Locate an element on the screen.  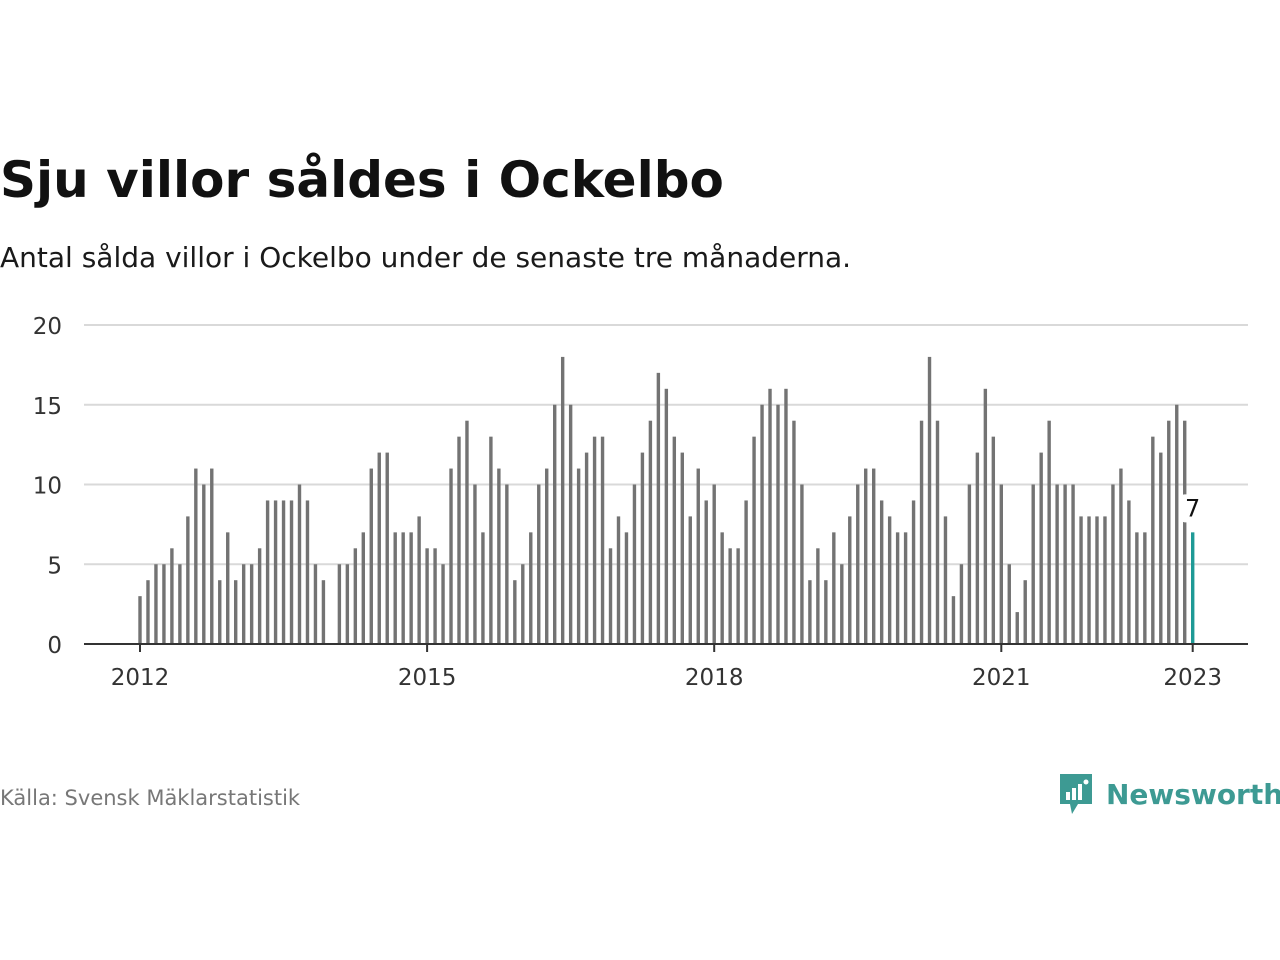
value-label: 7 is located at coordinates (1192, 508).